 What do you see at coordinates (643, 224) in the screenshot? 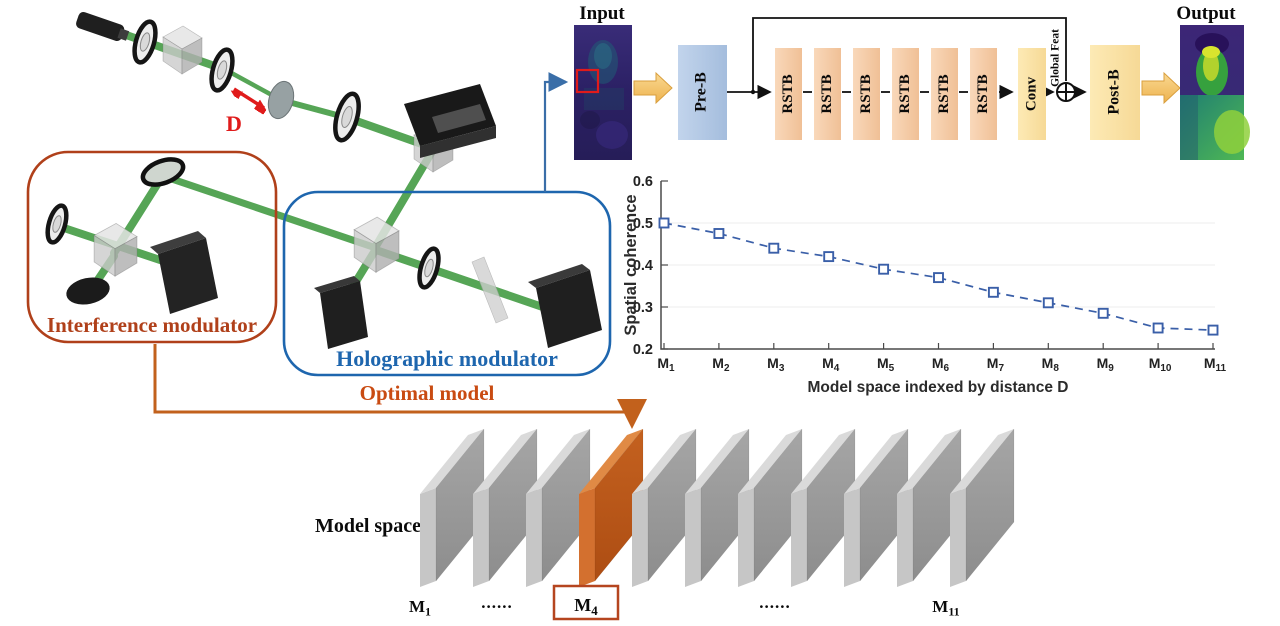
I see `y-tick-label: 0.5` at bounding box center [643, 224].